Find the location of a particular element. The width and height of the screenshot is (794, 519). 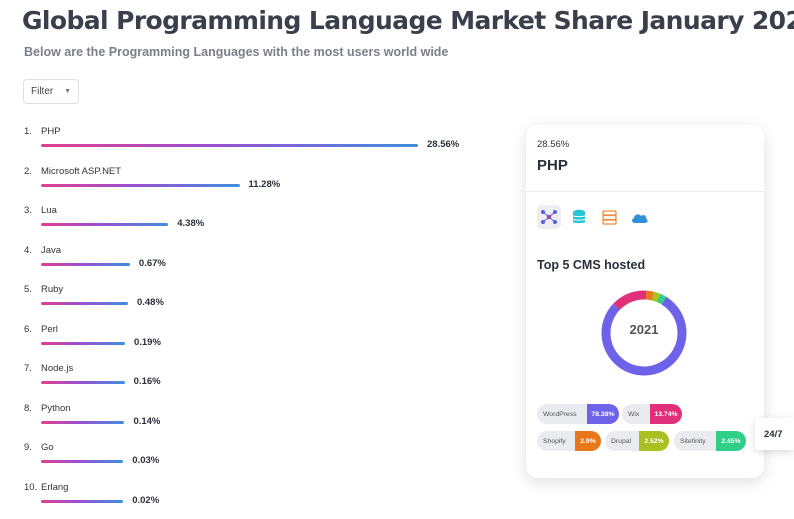

cms-chip-sitefinity: Sitefinity 2.45% is located at coordinates (710, 441).